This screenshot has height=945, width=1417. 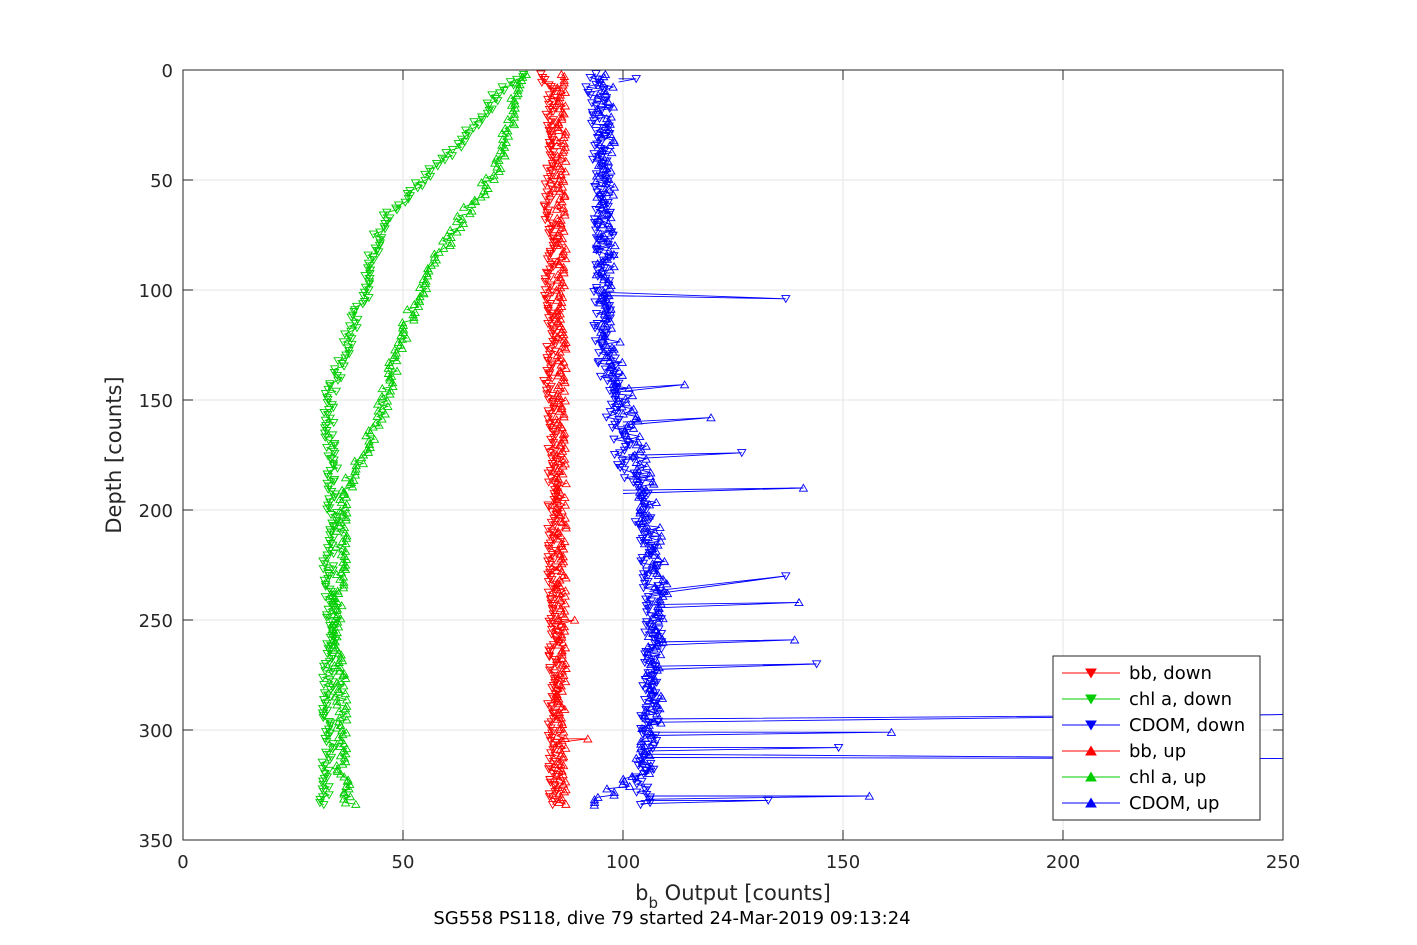 I want to click on legend-entry: bb, up, so click(x=1124, y=751).